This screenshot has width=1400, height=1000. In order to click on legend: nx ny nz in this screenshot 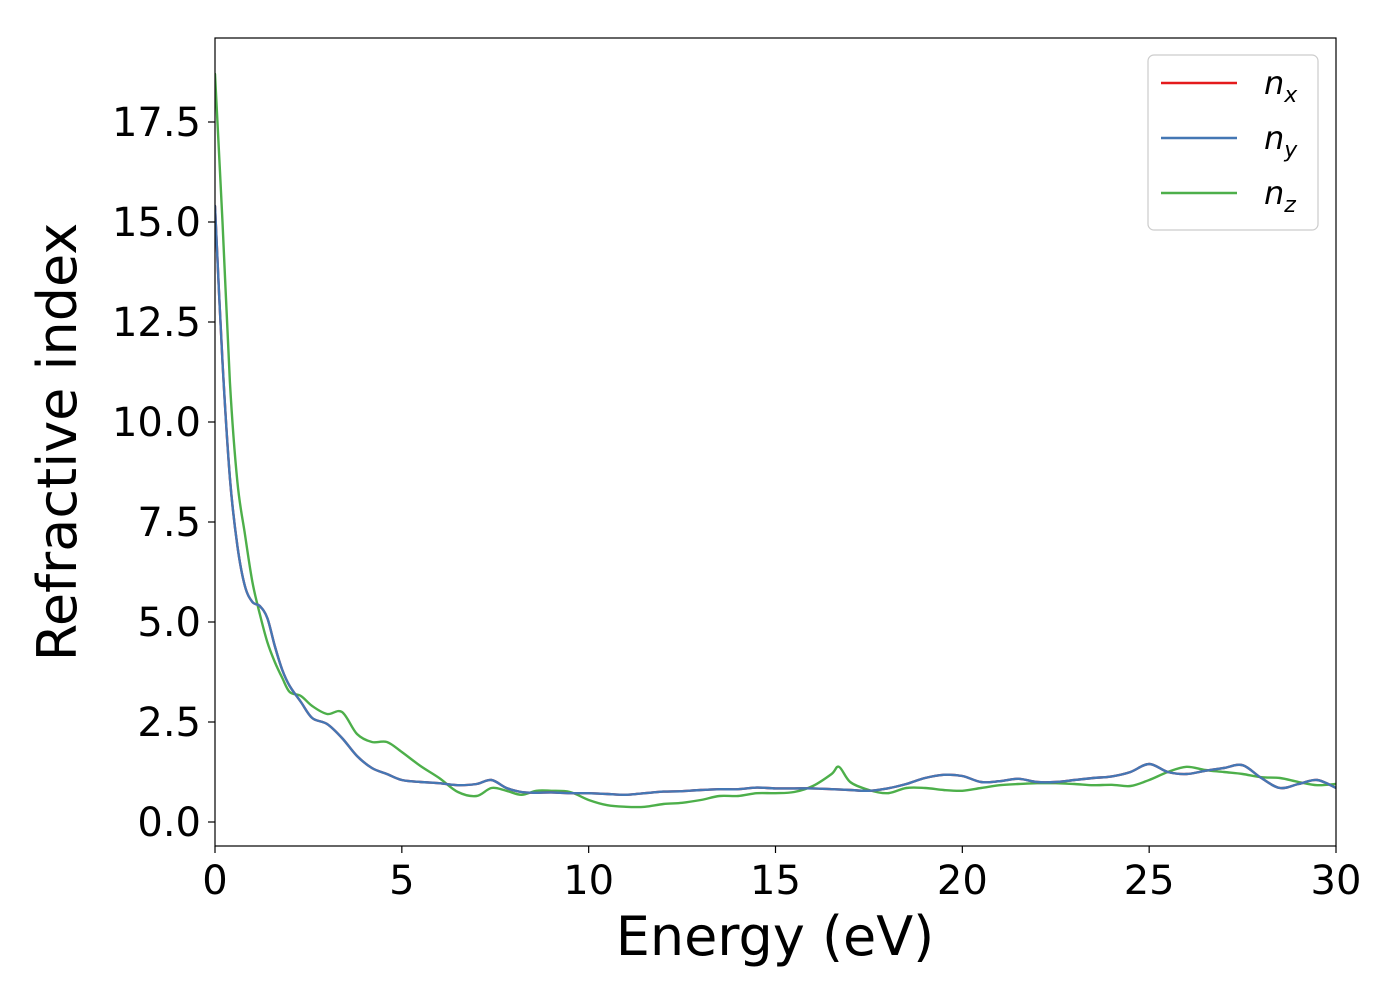, I will do `click(1233, 142)`.